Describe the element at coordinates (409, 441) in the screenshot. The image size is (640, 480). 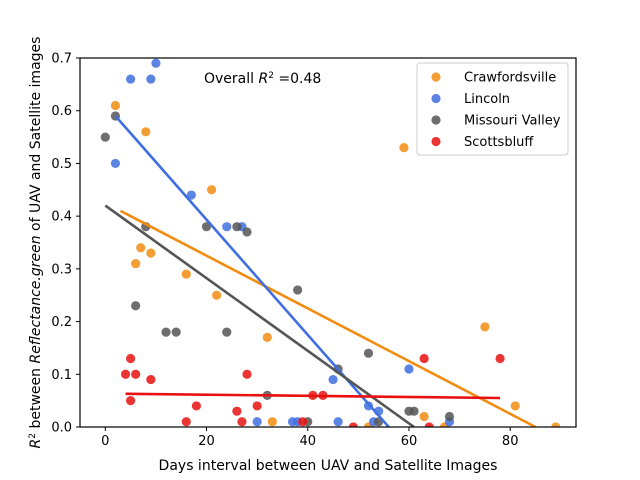
I see `x-tick-label: 60` at that location.